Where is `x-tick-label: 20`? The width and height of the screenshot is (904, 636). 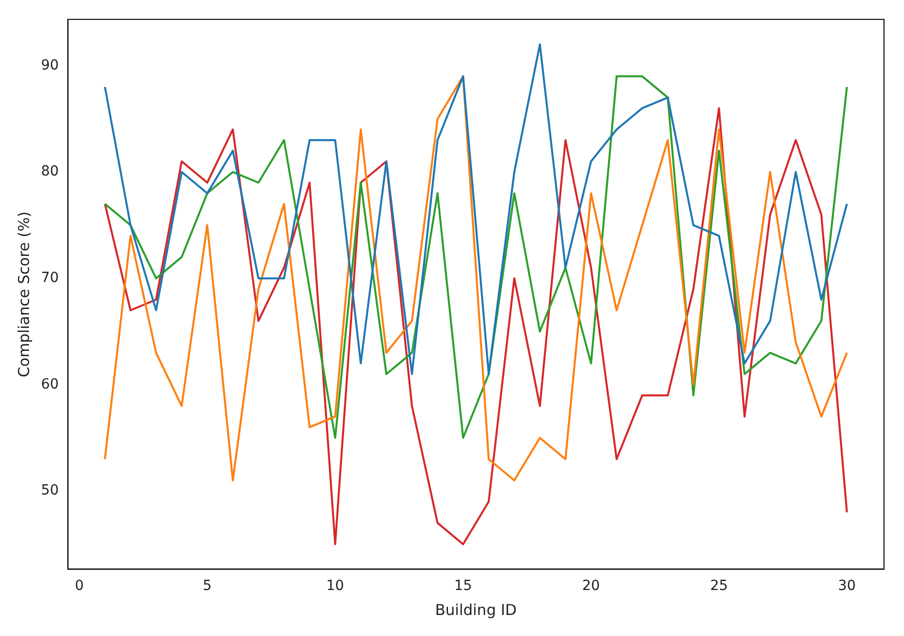 x-tick-label: 20 is located at coordinates (591, 586).